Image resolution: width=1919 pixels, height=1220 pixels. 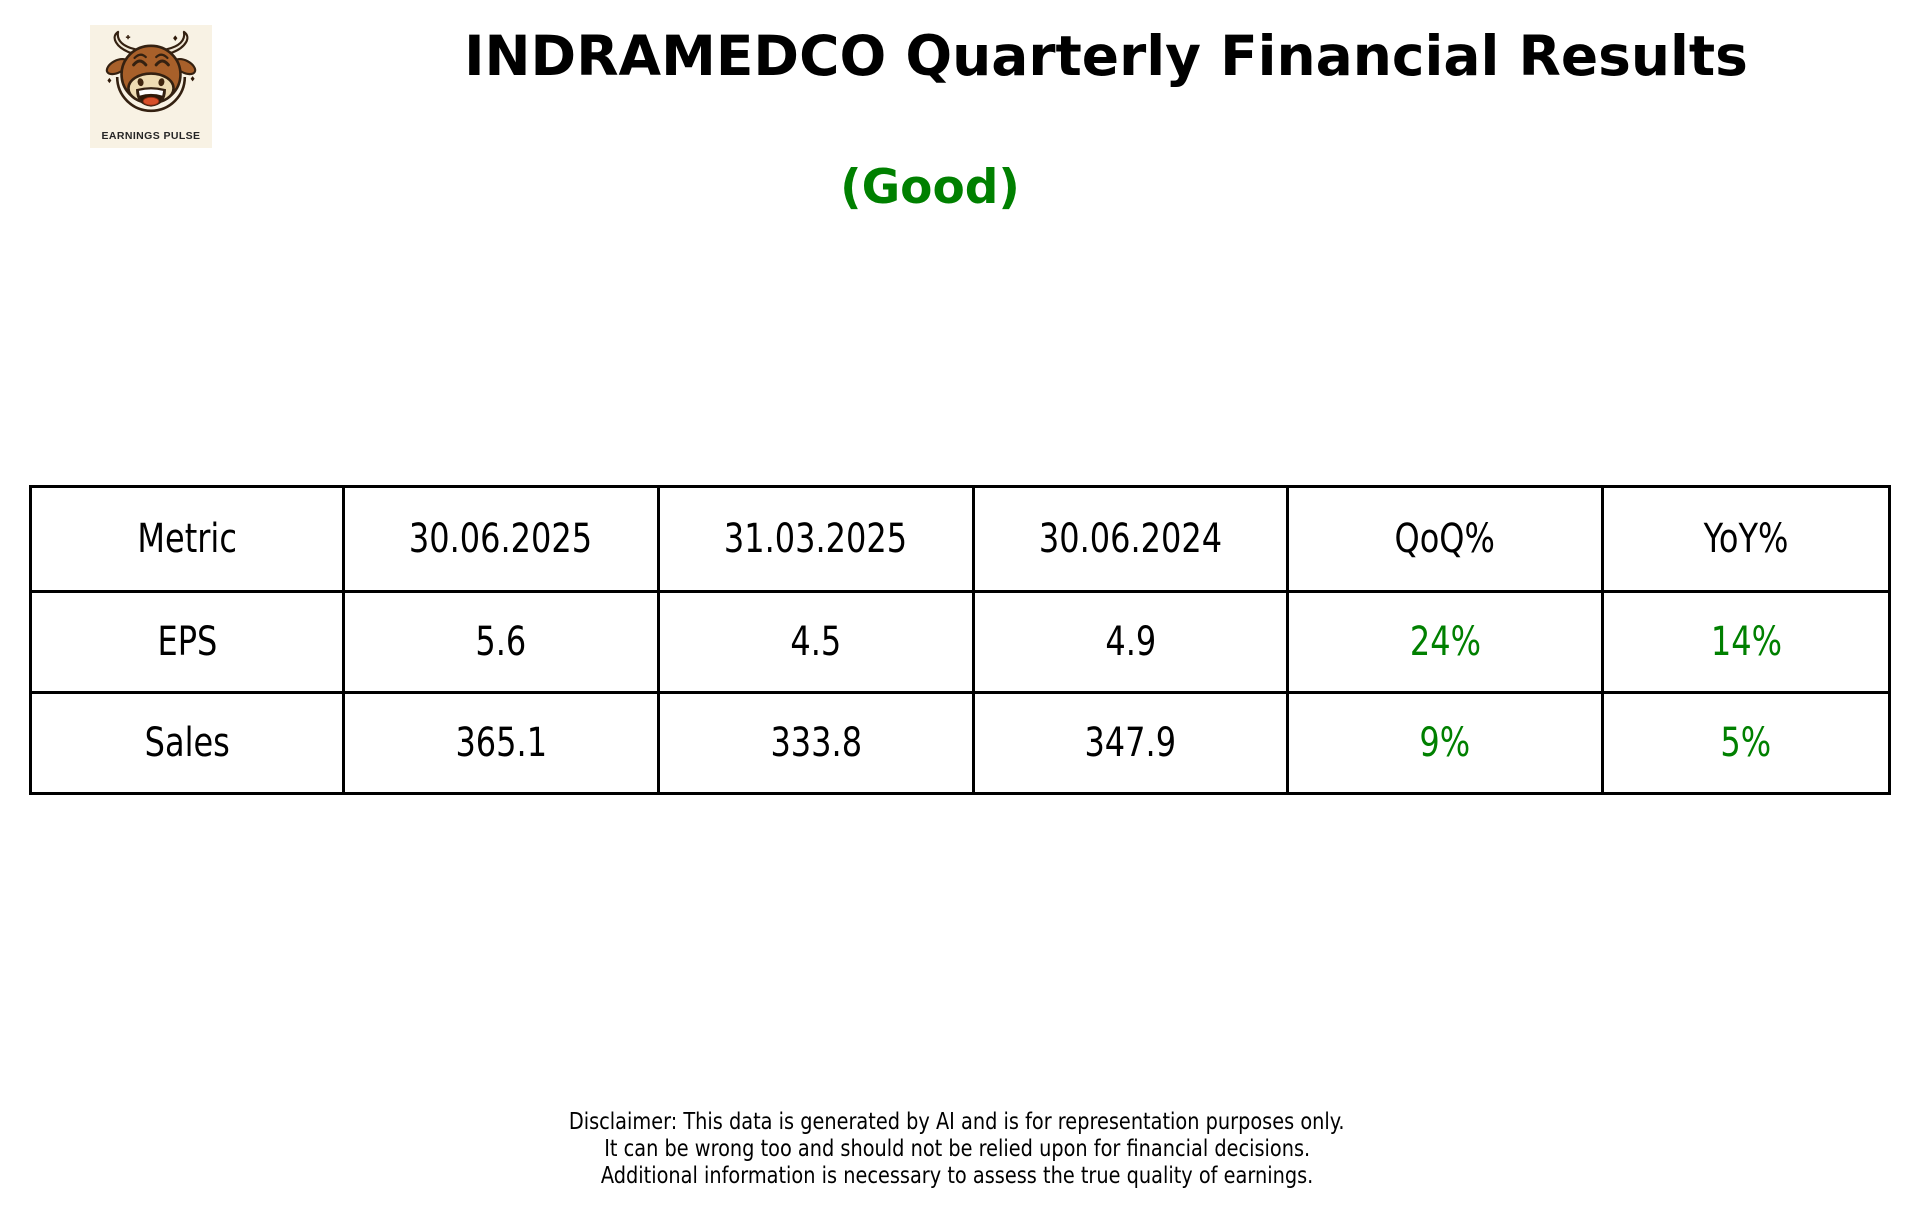 I want to click on header-cell-yoy: YoY%, so click(x=1746, y=539).